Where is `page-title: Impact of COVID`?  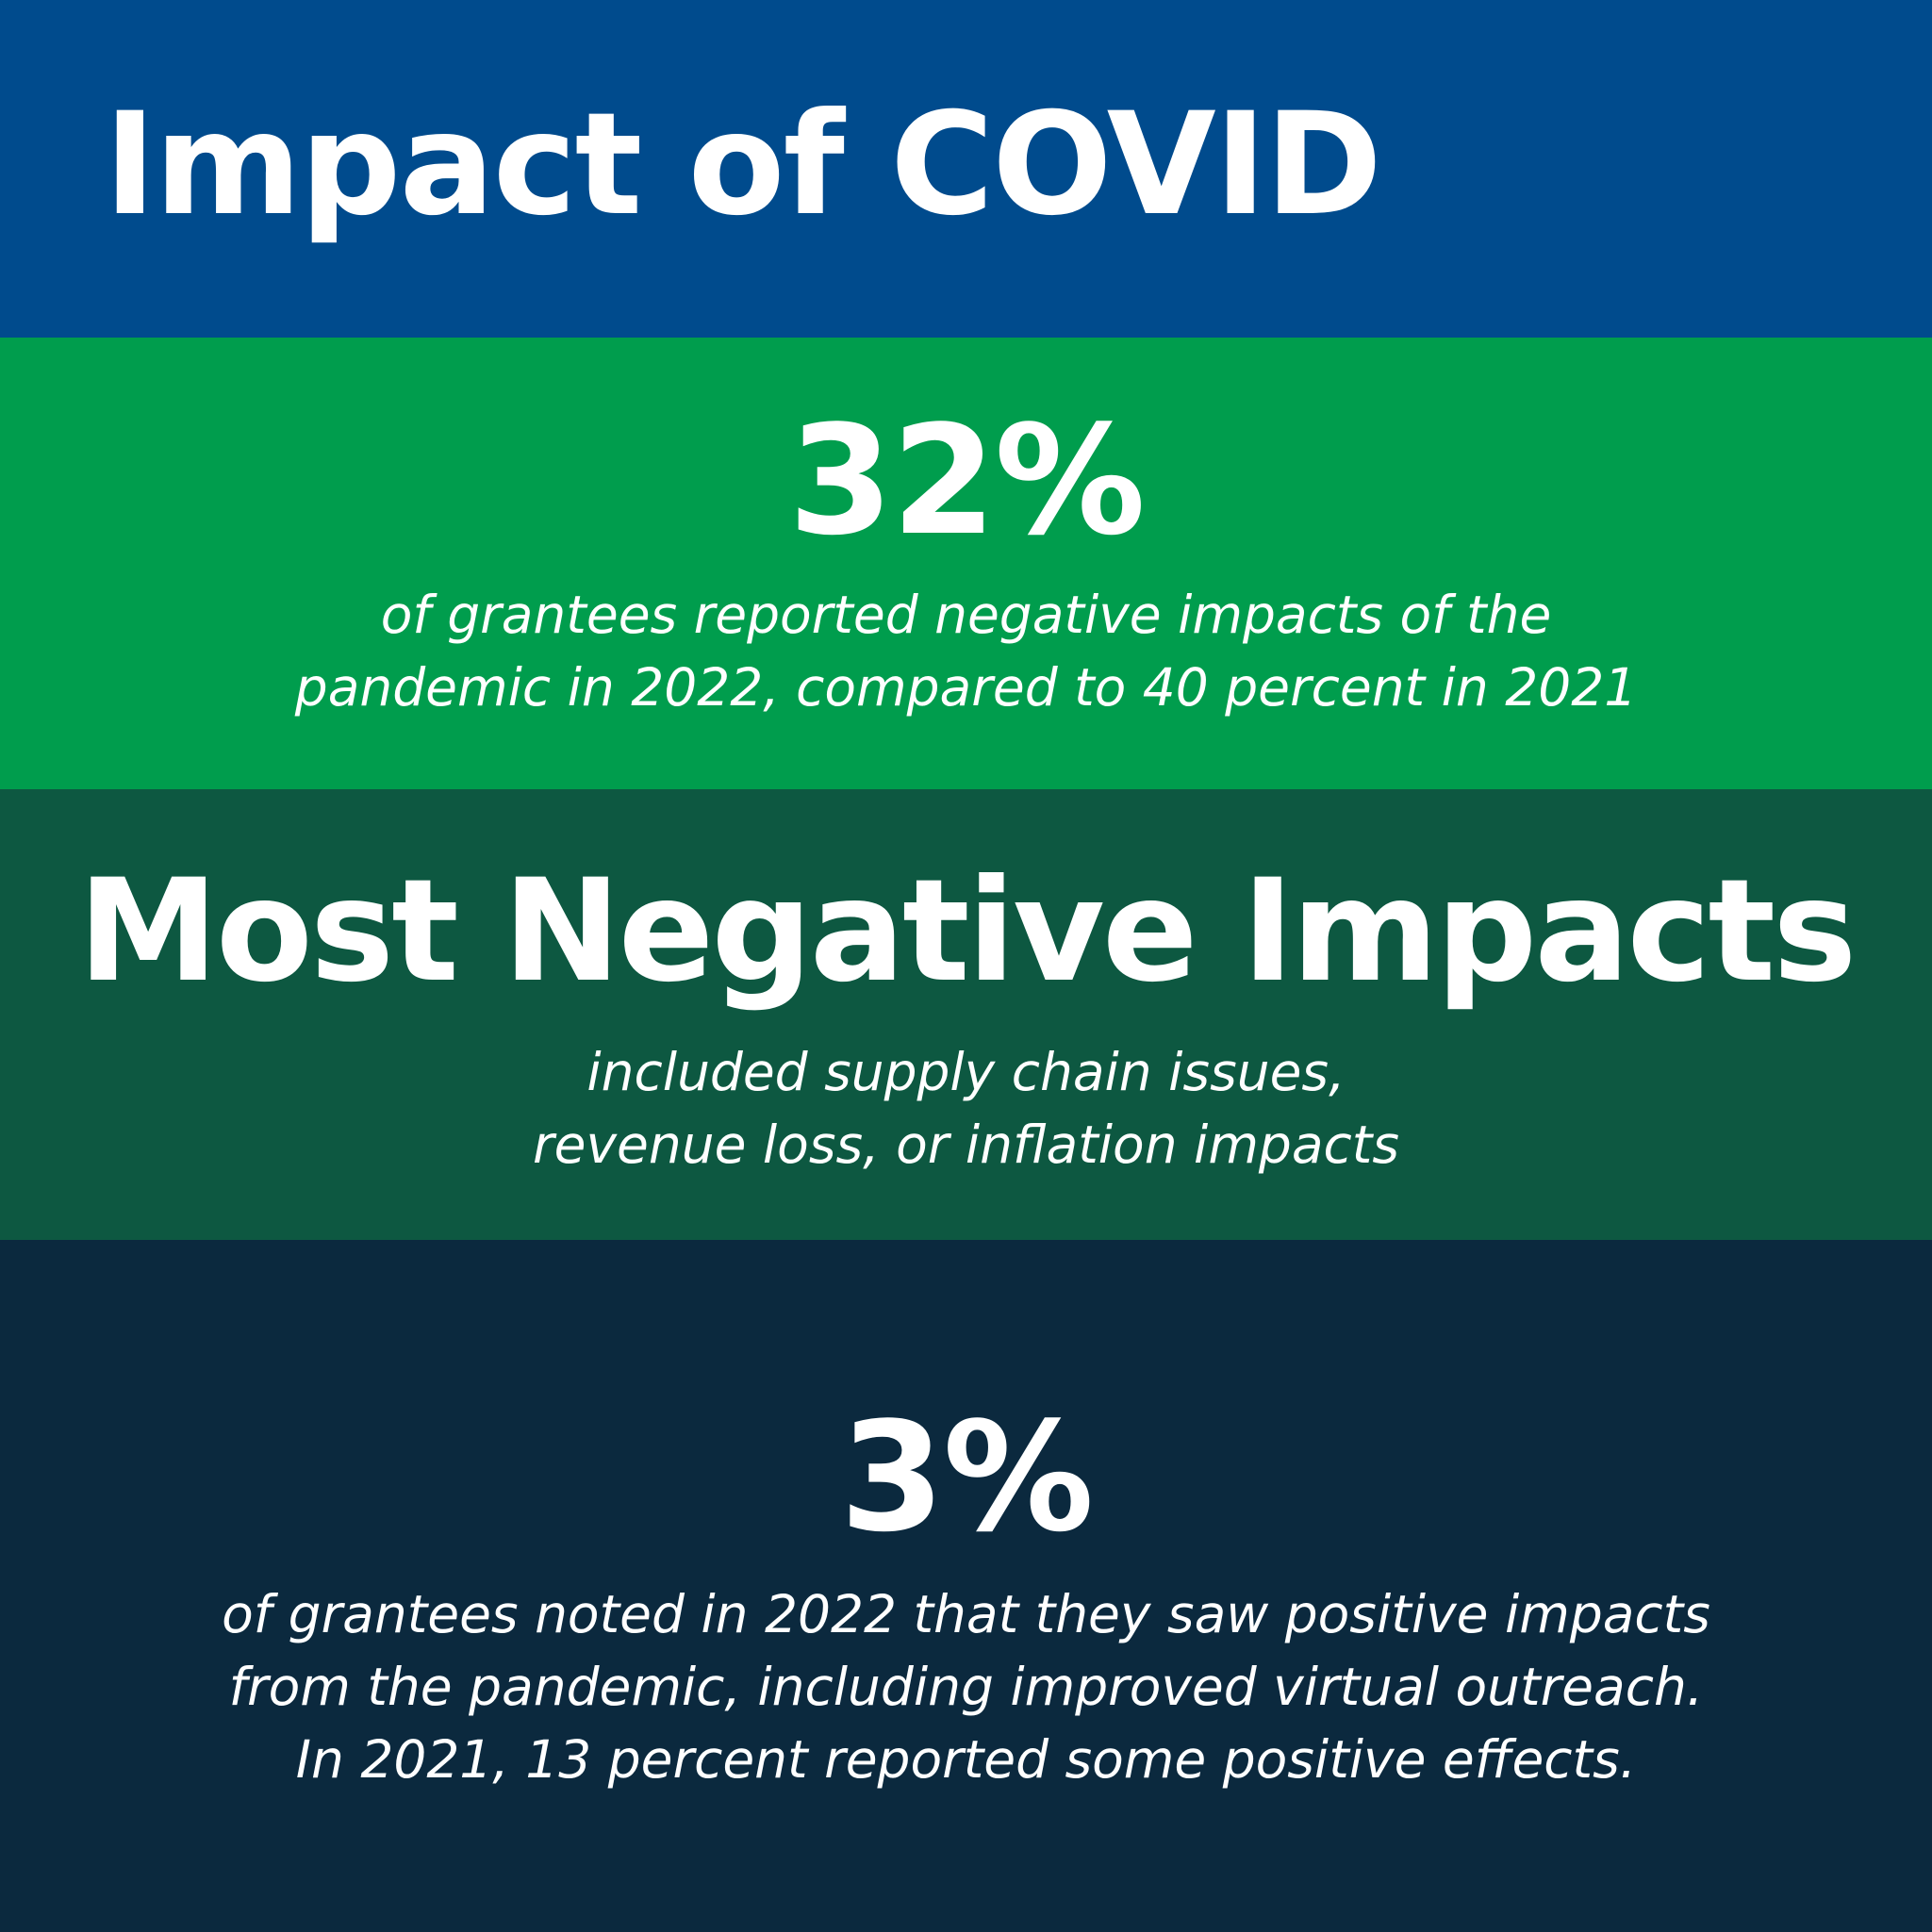 page-title: Impact of COVID is located at coordinates (743, 165).